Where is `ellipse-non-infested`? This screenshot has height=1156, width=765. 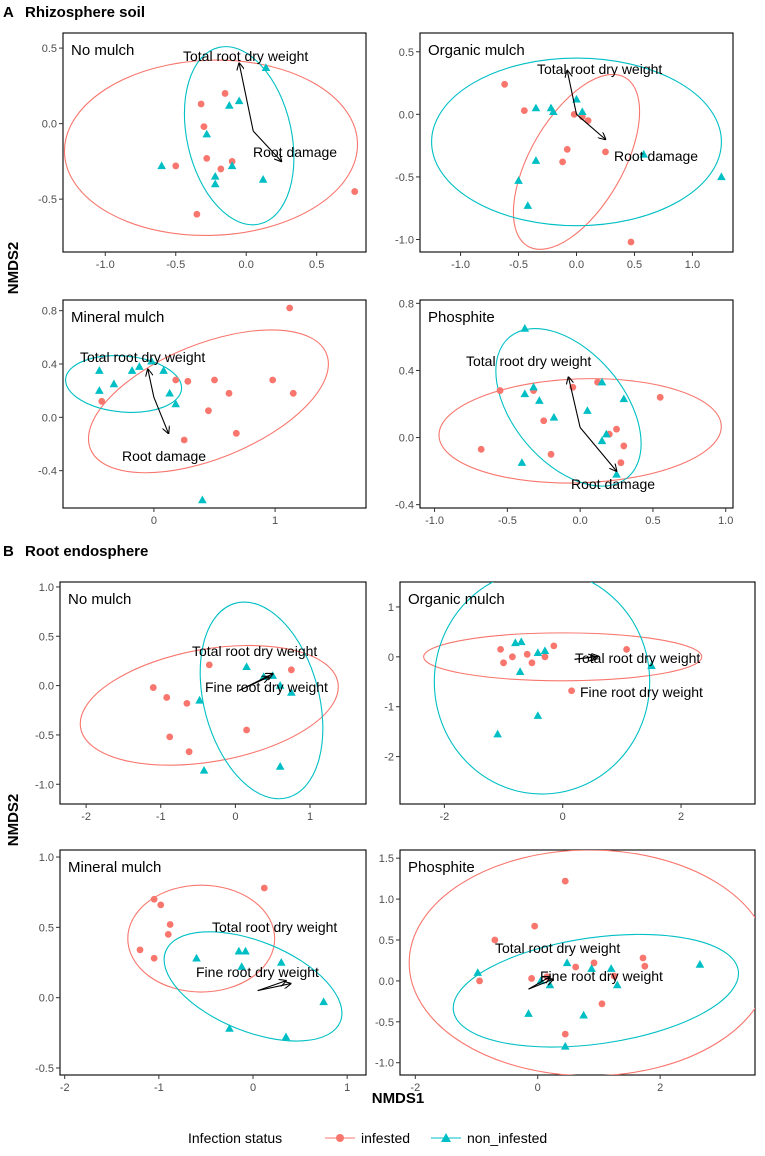
ellipse-non-infested is located at coordinates (124, 384).